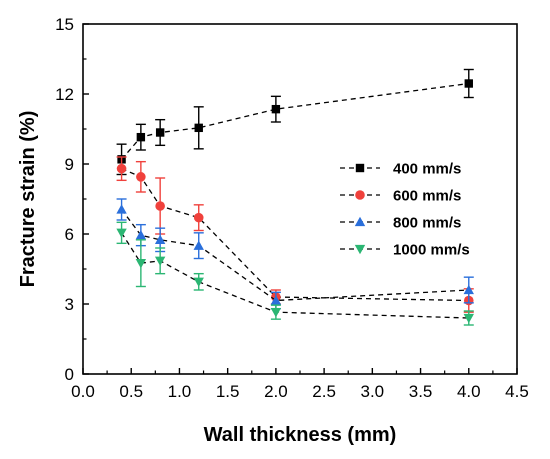 The height and width of the screenshot is (459, 550). I want to click on x-axis-title: Wall thickness (mm), so click(300, 435).